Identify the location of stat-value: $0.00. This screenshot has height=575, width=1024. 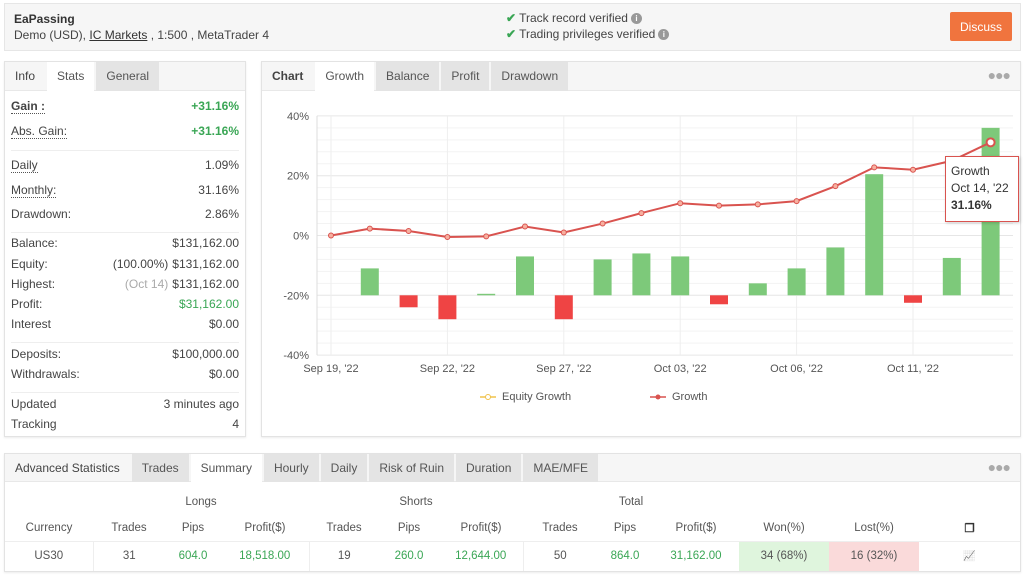
(223, 374).